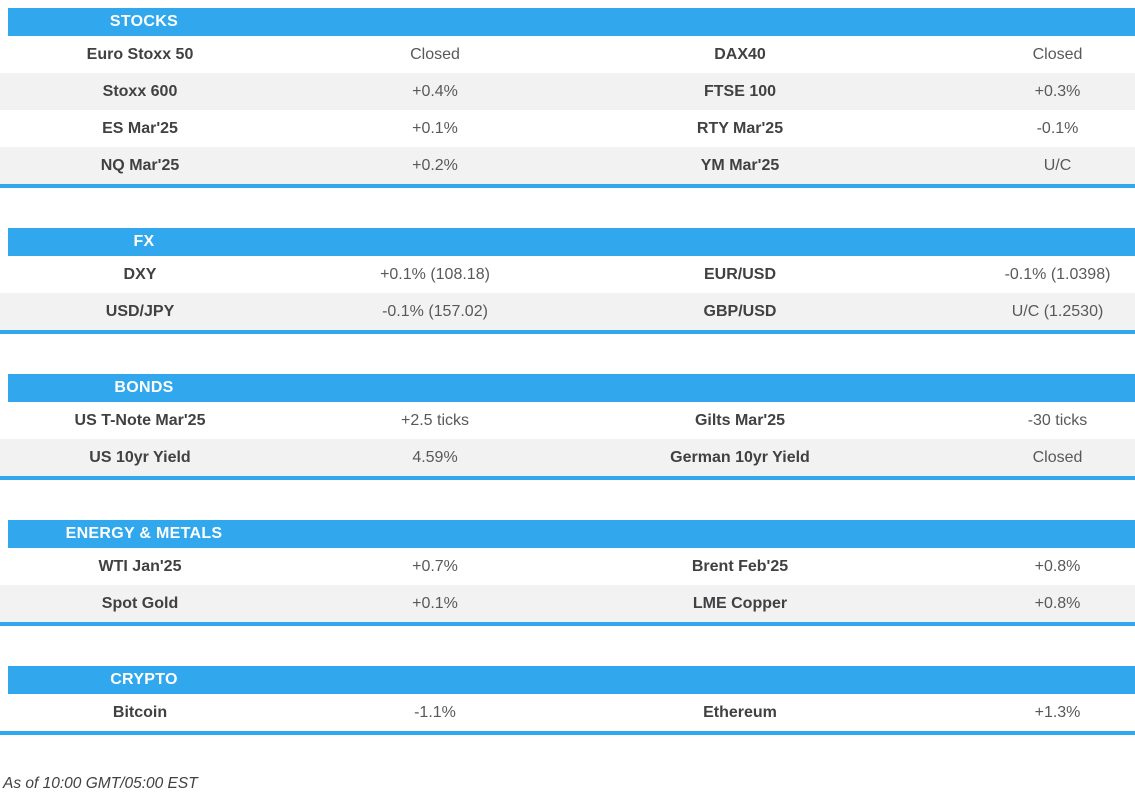 The image size is (1135, 798). What do you see at coordinates (140, 274) in the screenshot?
I see `instrument-label: DXY` at bounding box center [140, 274].